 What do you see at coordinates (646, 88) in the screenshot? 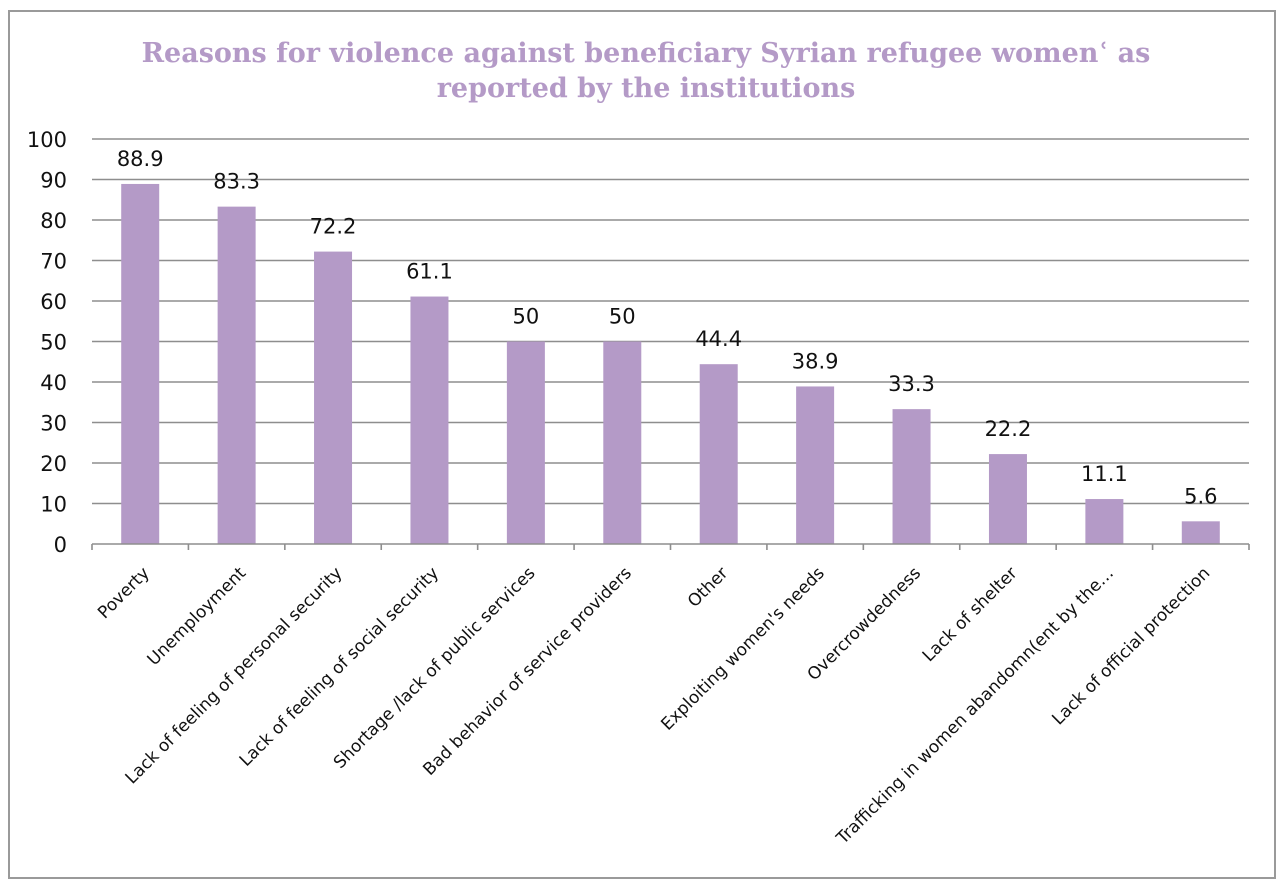
I see `chart-title-line-2: reported by the institutions` at bounding box center [646, 88].